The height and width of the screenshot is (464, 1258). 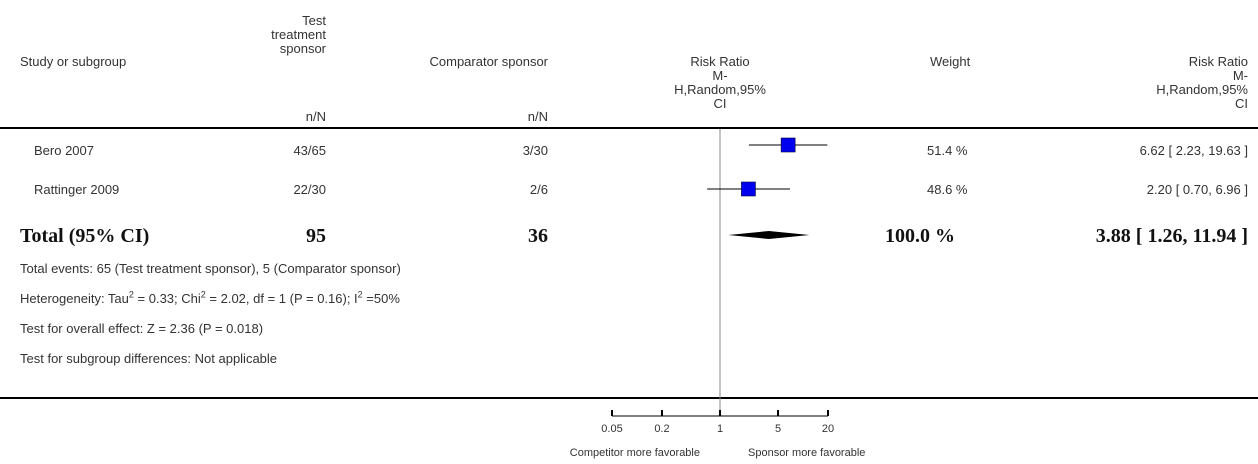 What do you see at coordinates (1202, 89) in the screenshot?
I see `header-rr-value-line3: H,Random,95%` at bounding box center [1202, 89].